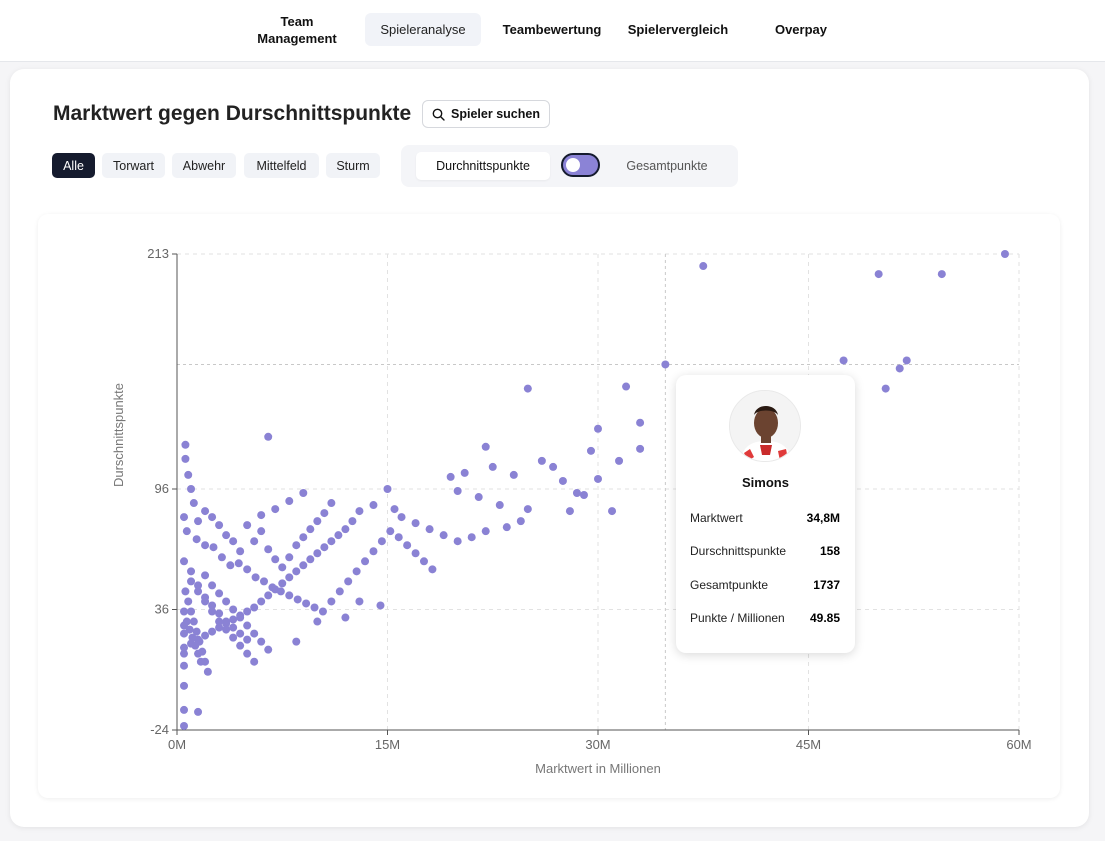 This screenshot has height=841, width=1105. I want to click on filter-chip-sturm: Sturm, so click(353, 165).